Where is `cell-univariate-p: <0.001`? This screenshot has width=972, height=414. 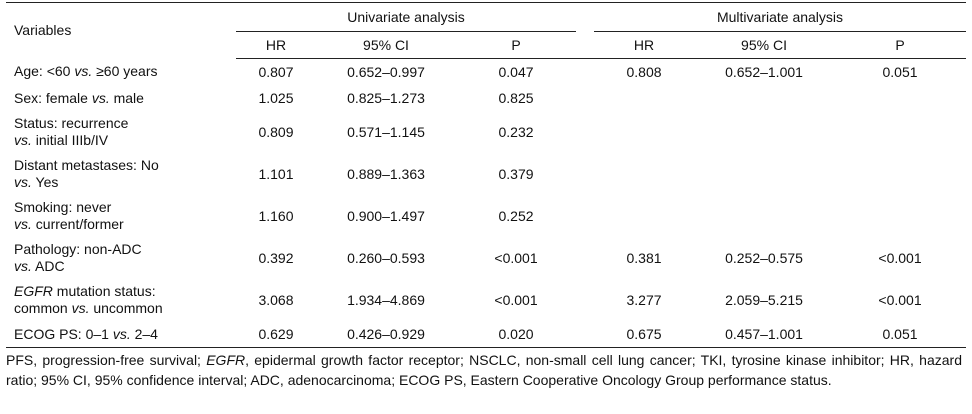
cell-univariate-p: <0.001 is located at coordinates (516, 257).